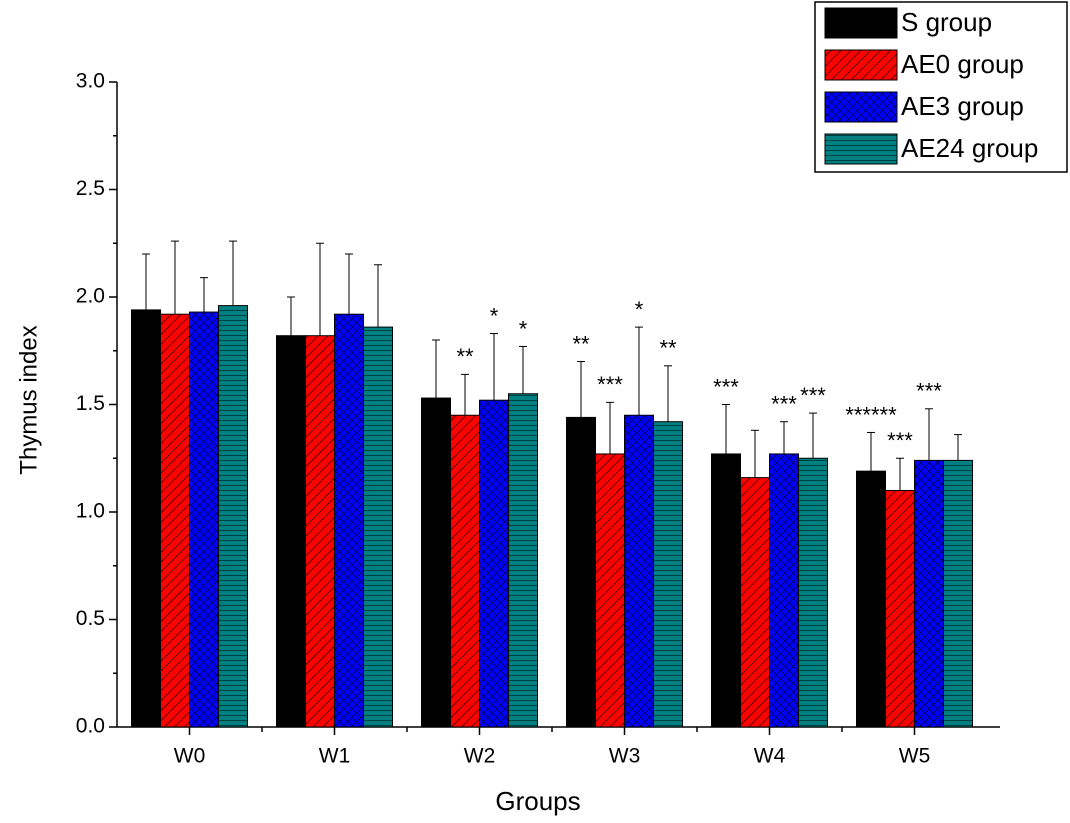 This screenshot has width=1070, height=823. I want to click on legend: S group AE0 group AE3 group AE24 group, so click(941, 87).